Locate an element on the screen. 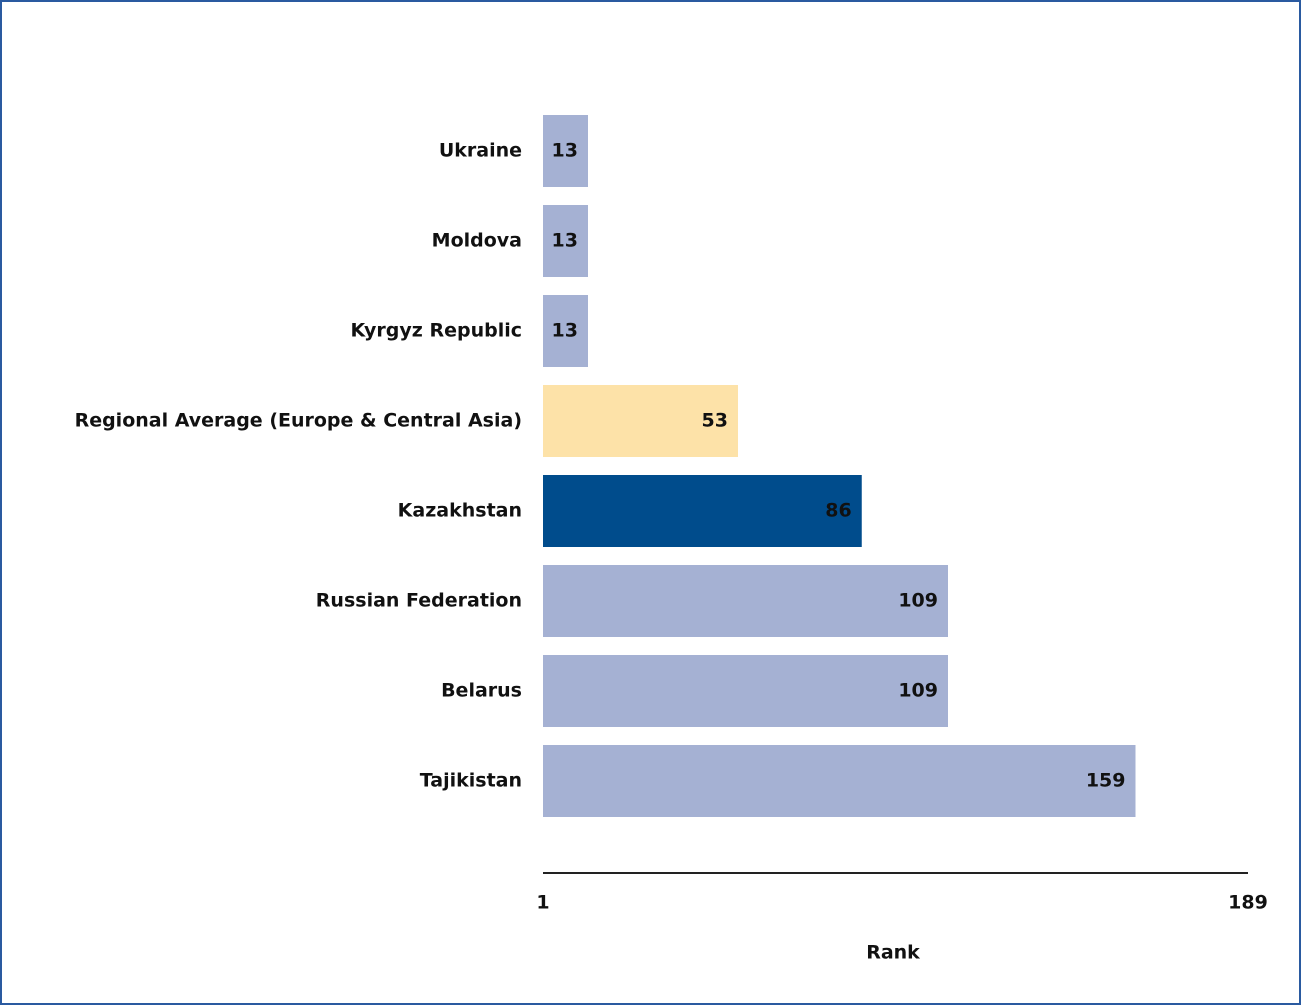 Image resolution: width=1301 pixels, height=1005 pixels. category-label: Tajikistan is located at coordinates (471, 781).